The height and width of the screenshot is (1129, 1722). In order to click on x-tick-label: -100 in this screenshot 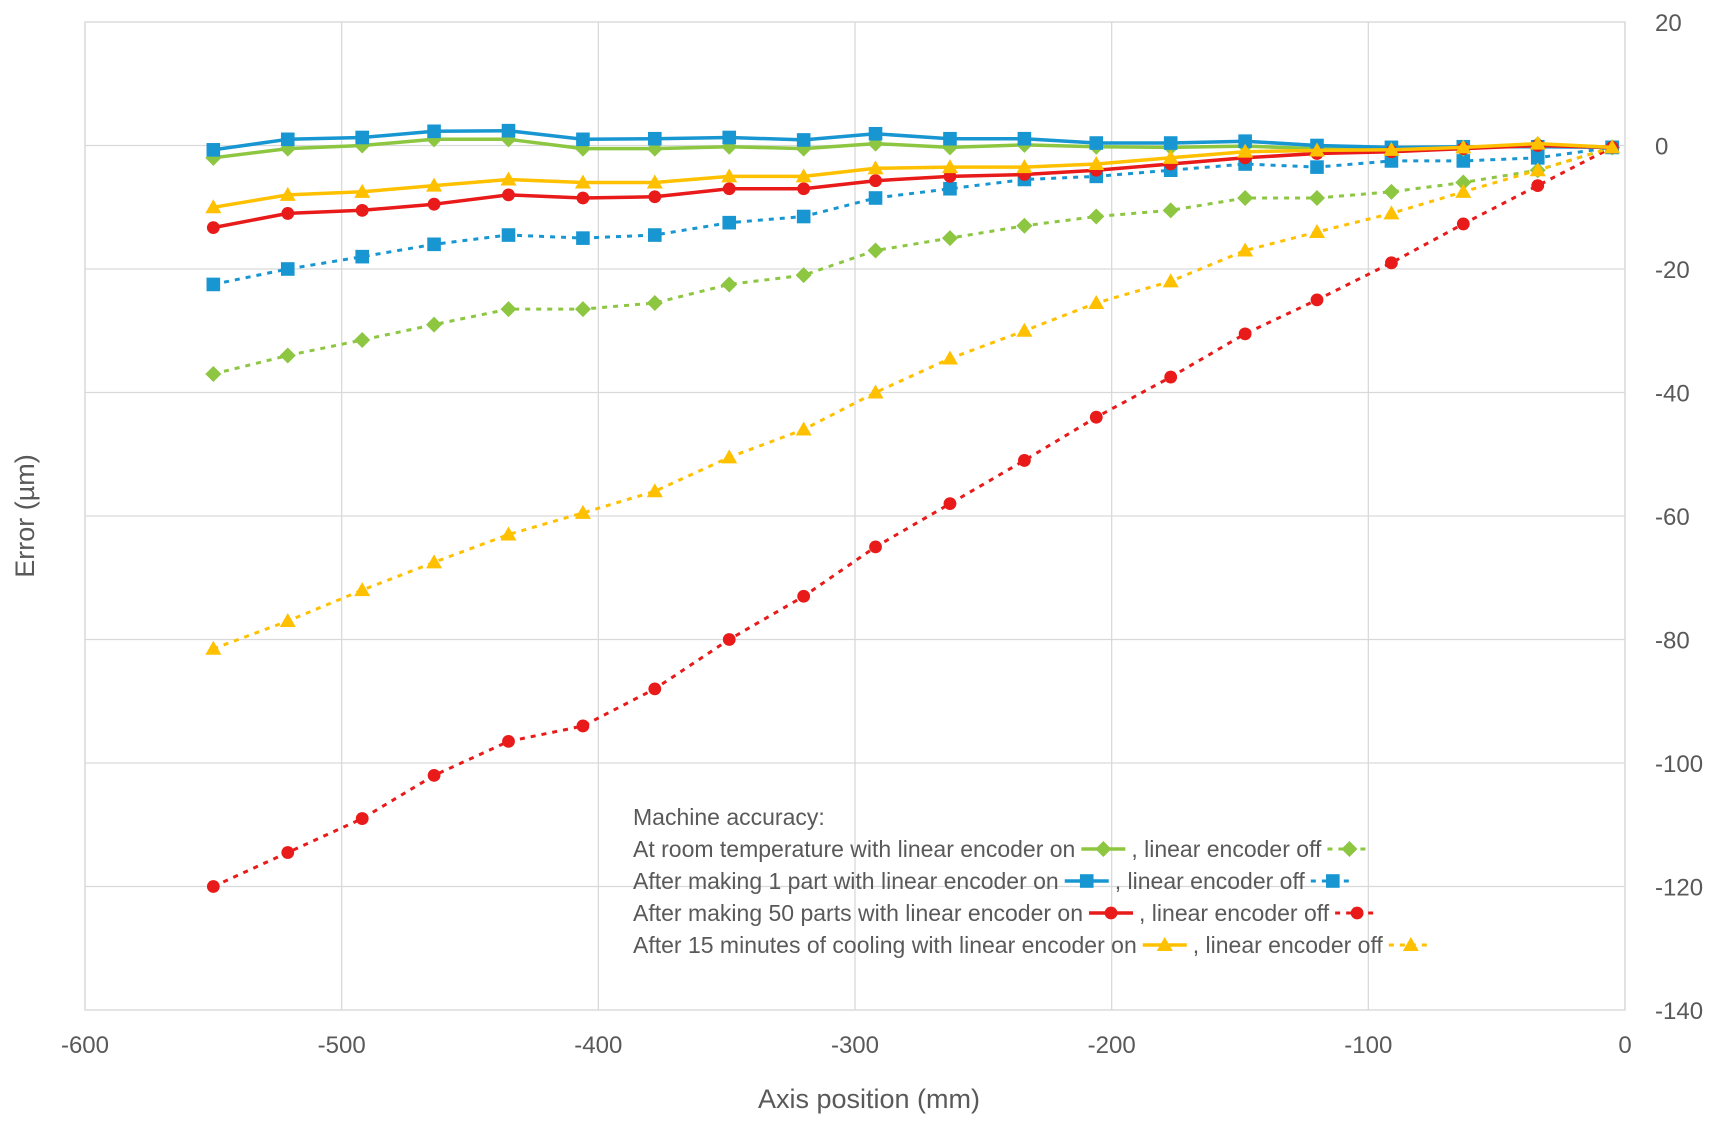, I will do `click(1368, 1045)`.